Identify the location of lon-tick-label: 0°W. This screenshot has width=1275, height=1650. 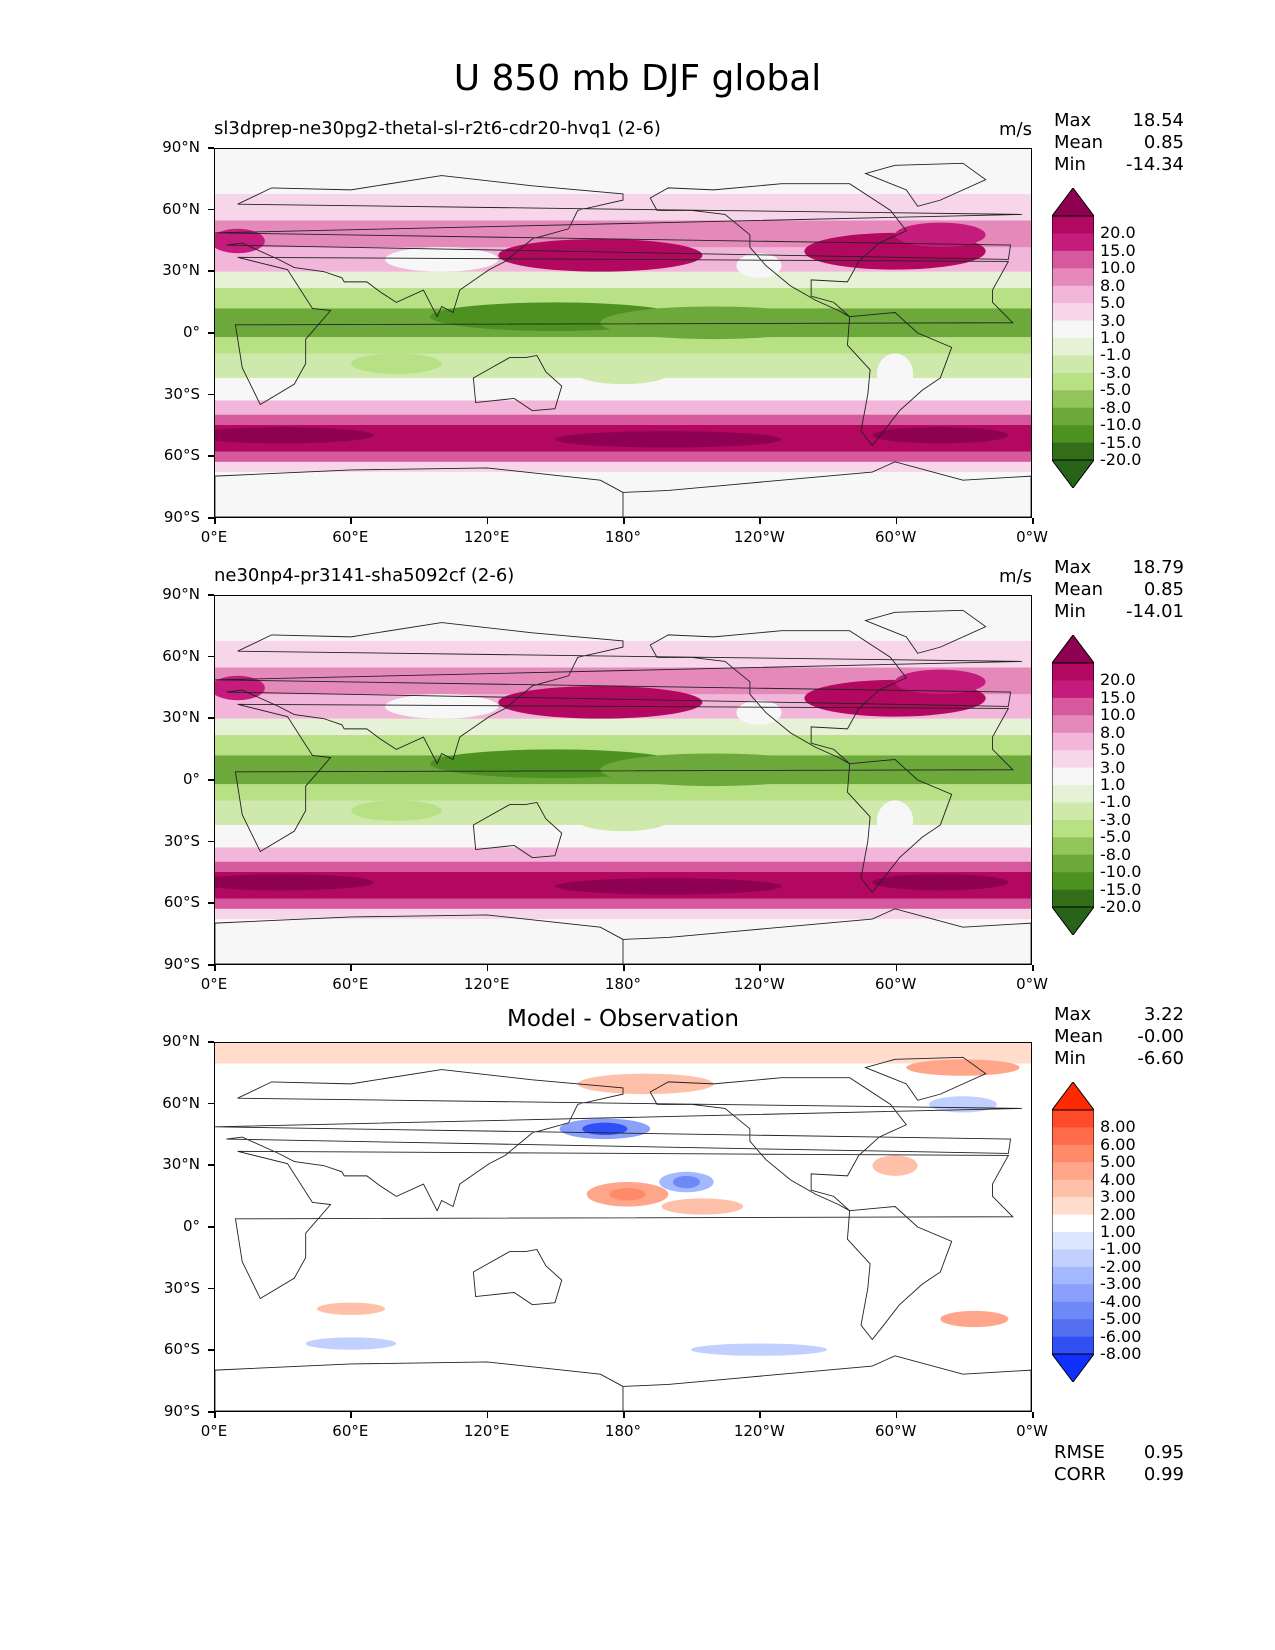
(1032, 532).